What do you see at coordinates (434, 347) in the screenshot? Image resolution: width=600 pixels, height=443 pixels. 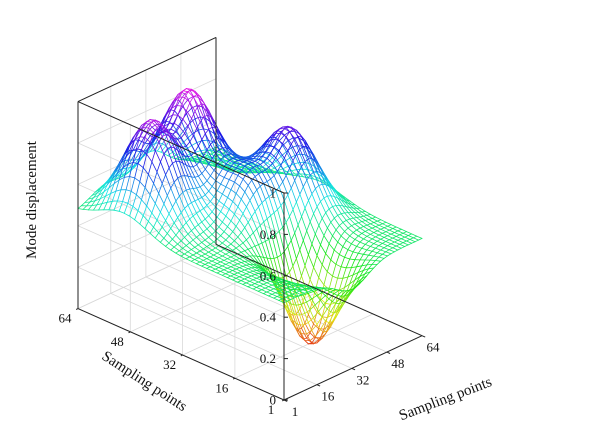 I see `x-tick-label: 64` at bounding box center [434, 347].